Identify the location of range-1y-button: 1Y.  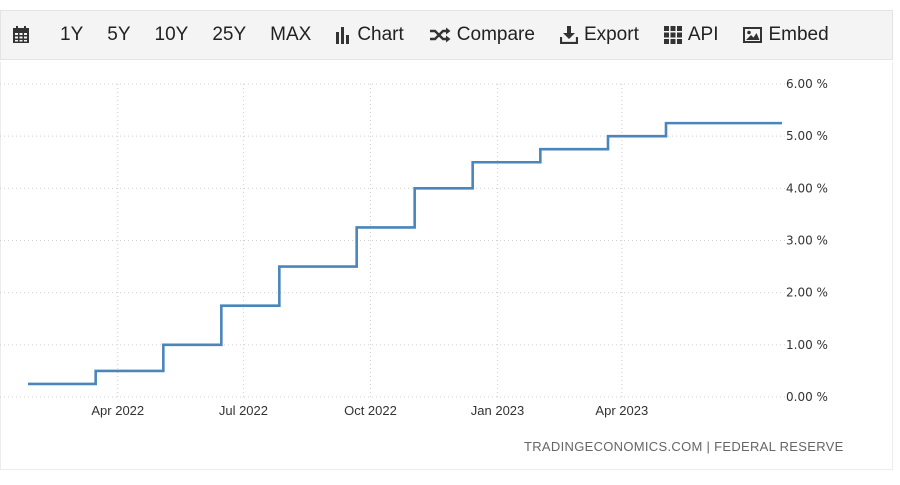
(72, 34).